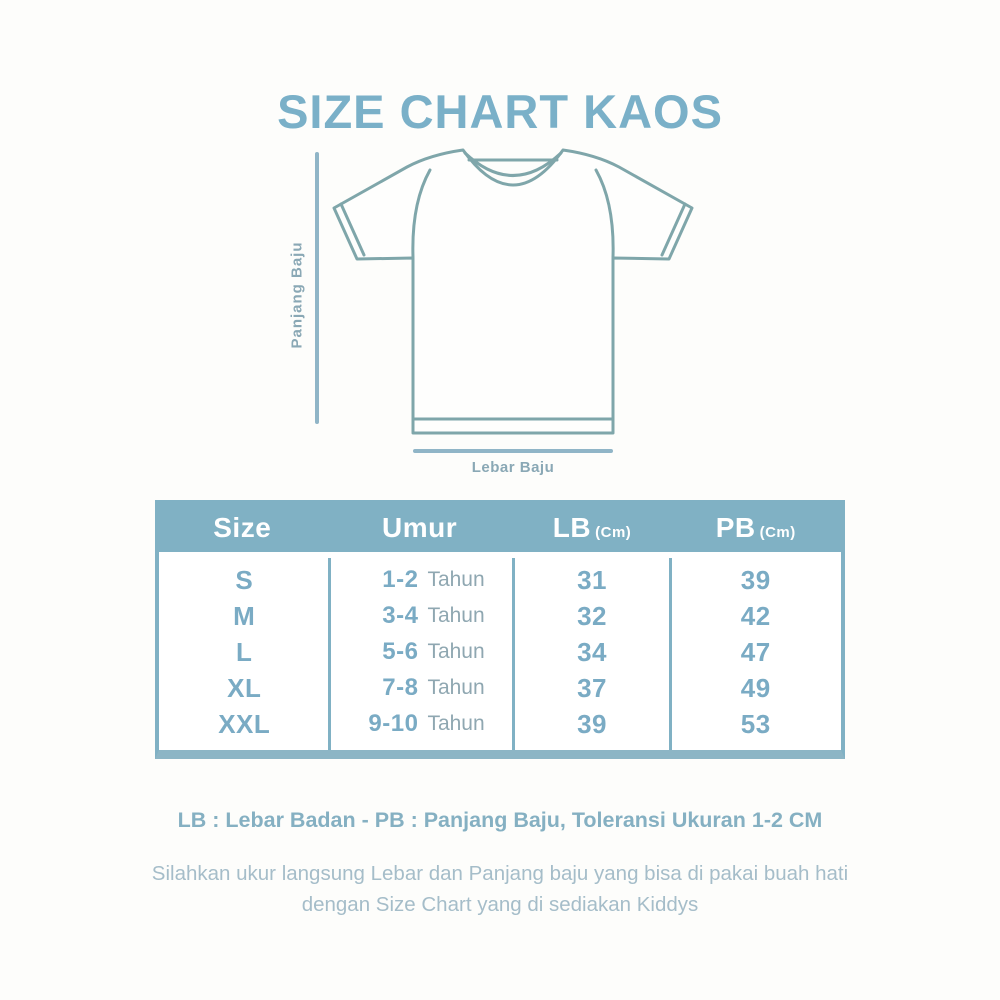  Describe the element at coordinates (592, 579) in the screenshot. I see `cell-lb: 31` at that location.